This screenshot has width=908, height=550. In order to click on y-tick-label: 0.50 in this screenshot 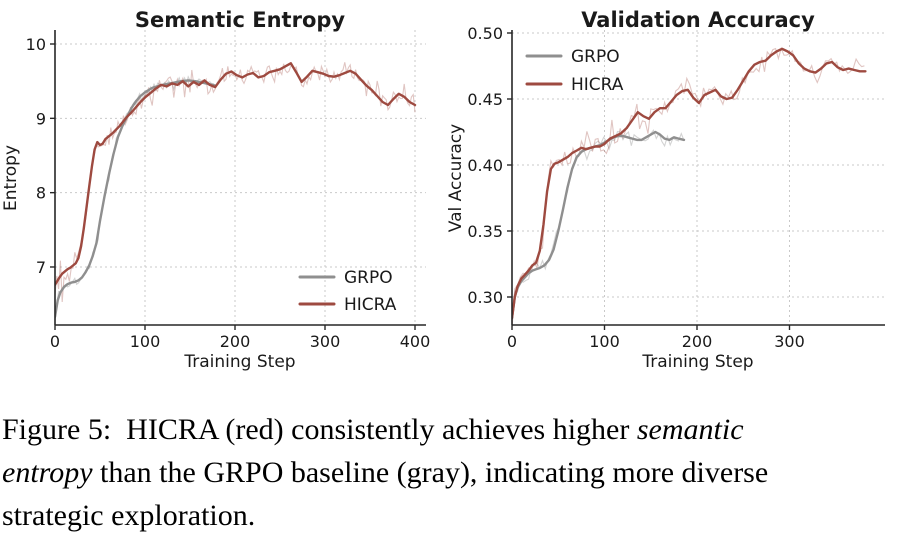, I will do `click(485, 33)`.